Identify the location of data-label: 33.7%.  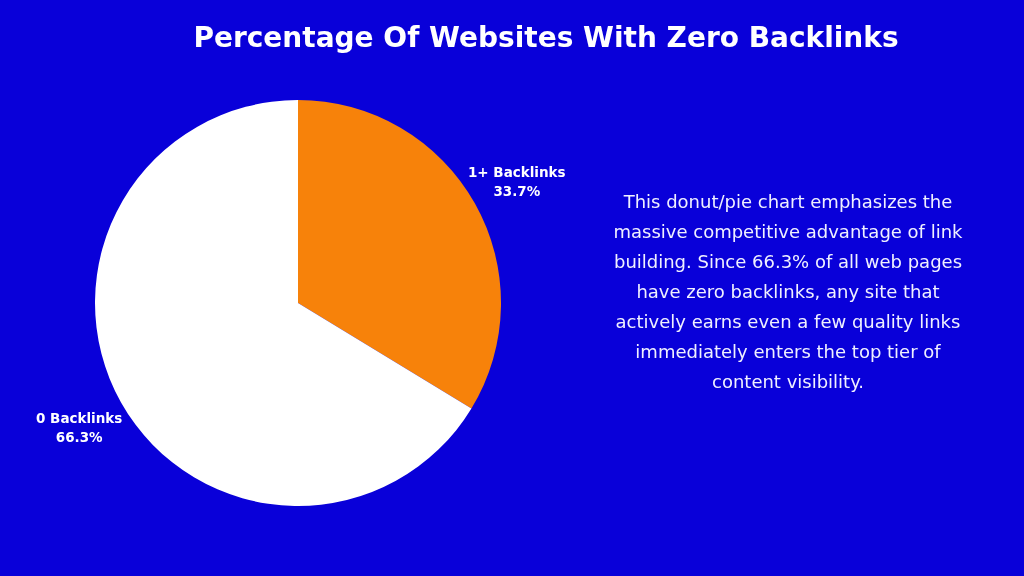
(517, 191).